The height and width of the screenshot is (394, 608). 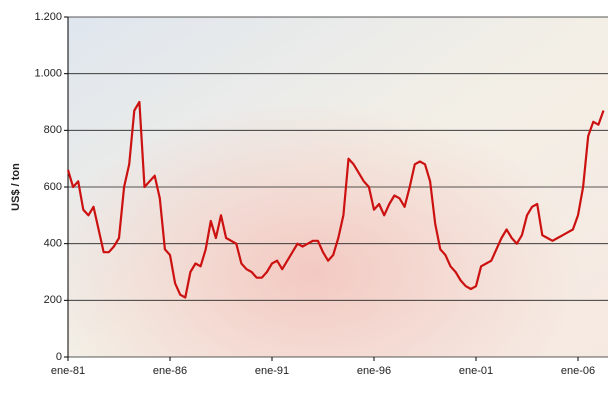 What do you see at coordinates (48, 74) in the screenshot?
I see `y-tick-label: 1.000` at bounding box center [48, 74].